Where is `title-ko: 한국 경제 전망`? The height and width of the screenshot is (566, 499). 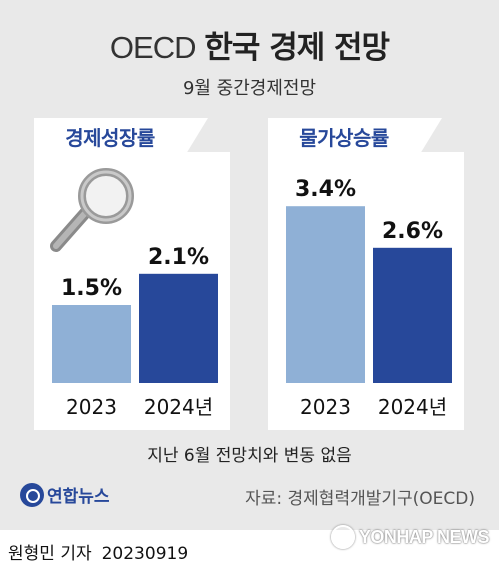 title-ko: 한국 경제 전망 is located at coordinates (297, 48).